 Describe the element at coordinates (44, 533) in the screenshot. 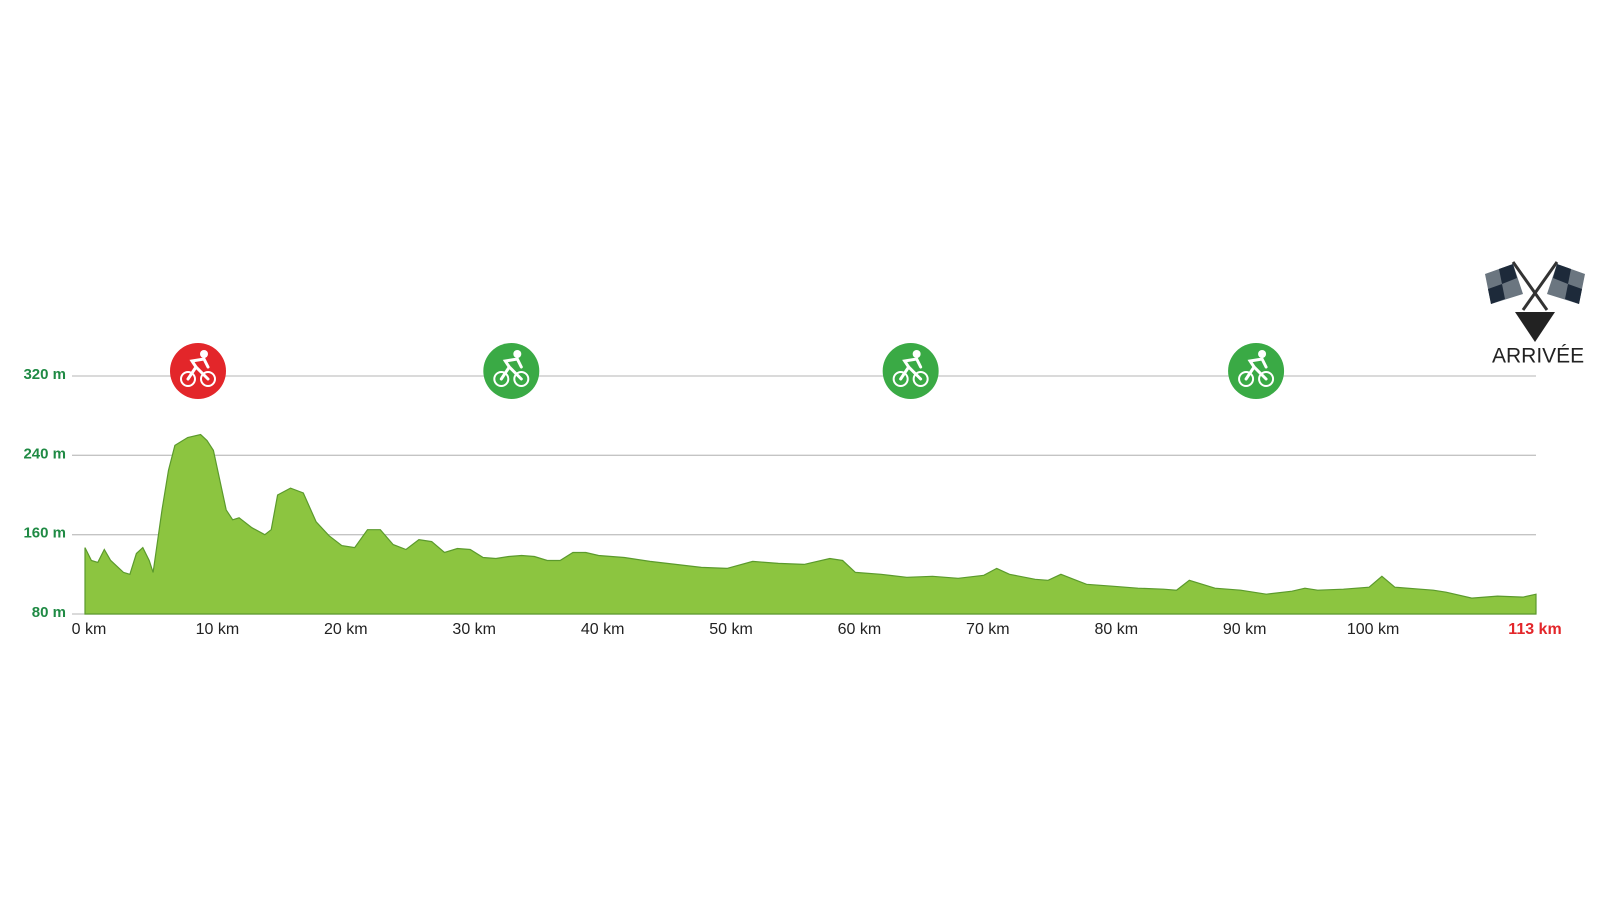

I see `y-tick-label: 160 m` at that location.